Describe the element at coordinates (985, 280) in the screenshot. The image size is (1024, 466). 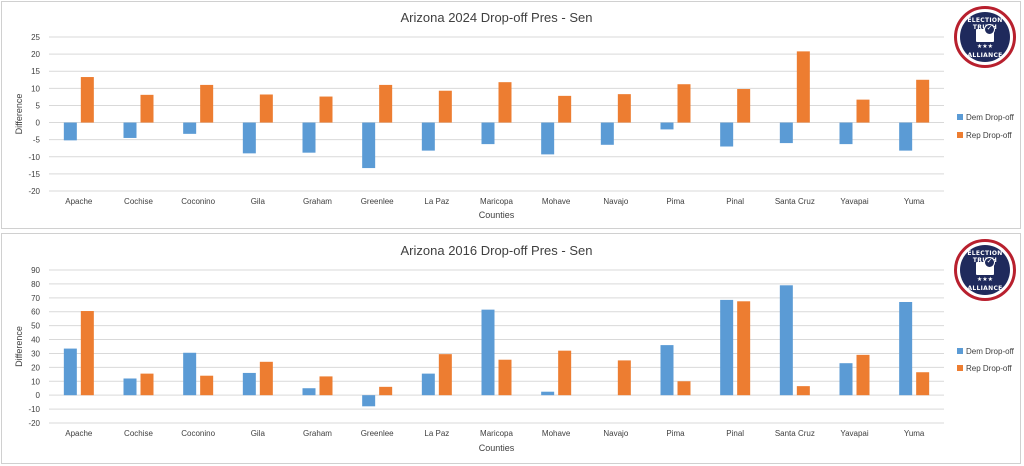
I see `stars-icon: ★★★` at that location.